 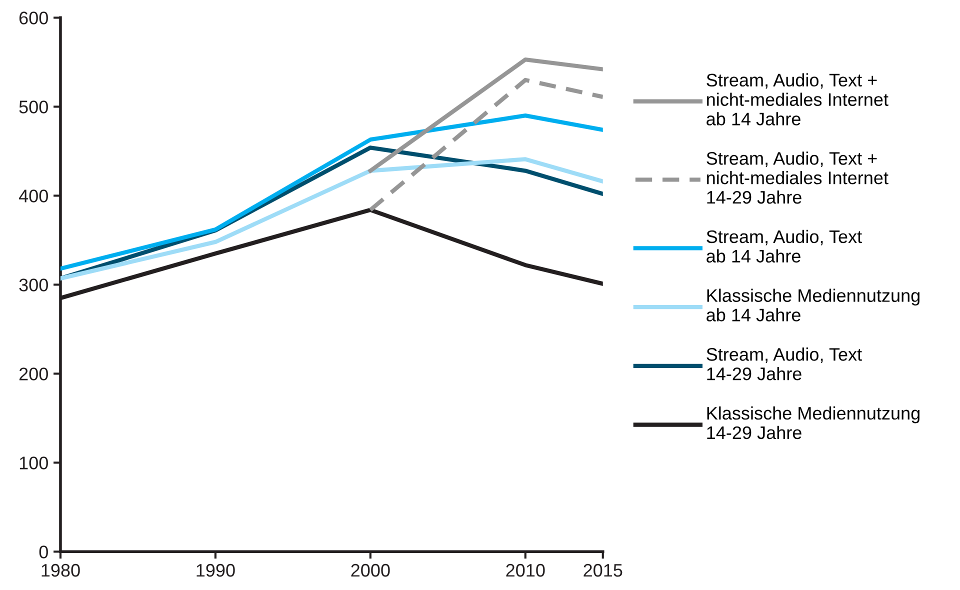 What do you see at coordinates (797, 99) in the screenshot?
I see `legend-label: Stream, Audio, Text + nicht-mediales Internet ab 14 Jahre` at bounding box center [797, 99].